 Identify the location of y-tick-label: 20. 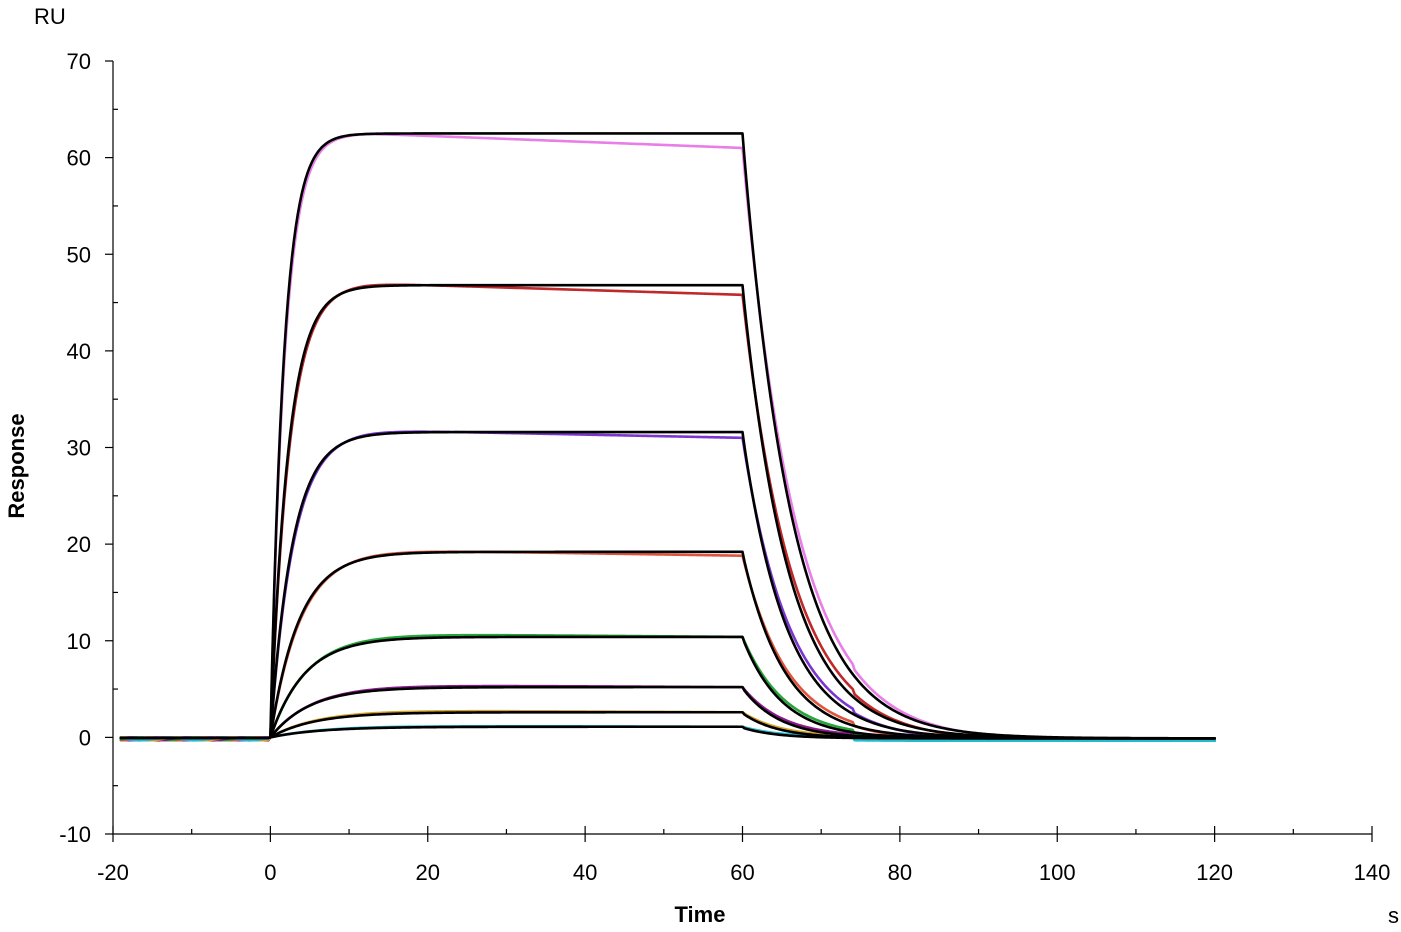
(79, 544).